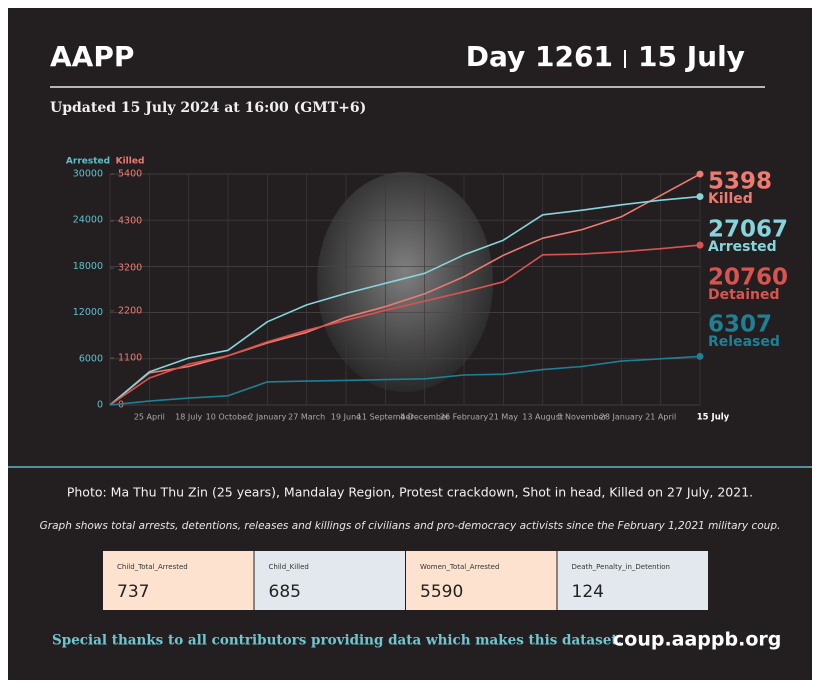 The height and width of the screenshot is (687, 820). Describe the element at coordinates (405, 282) in the screenshot. I see `photo` at that location.